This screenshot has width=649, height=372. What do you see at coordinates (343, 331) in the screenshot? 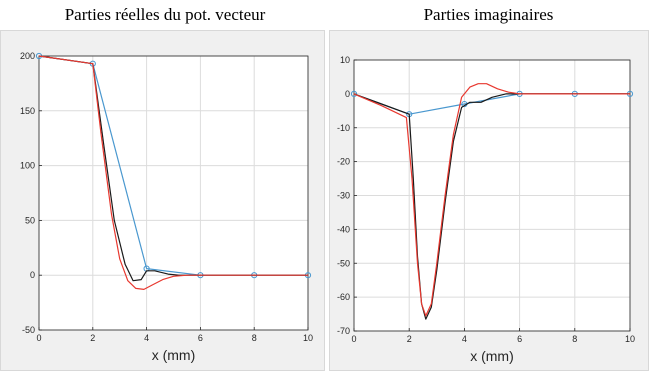
I see `y-tick-label: -70` at bounding box center [343, 331].